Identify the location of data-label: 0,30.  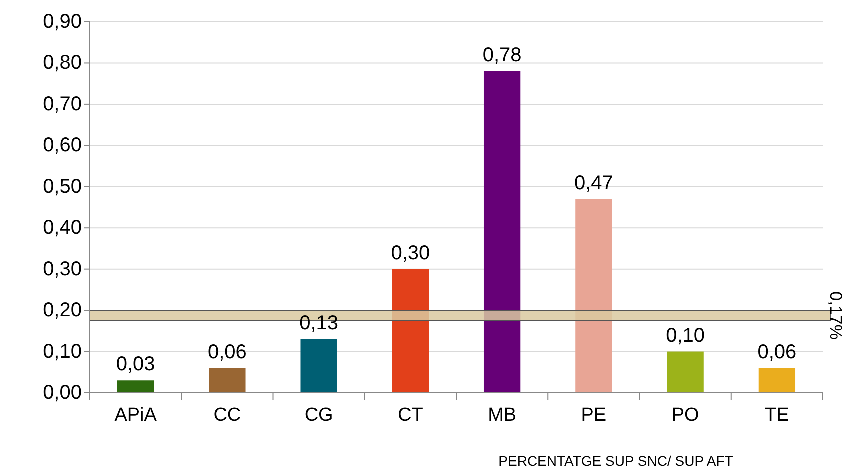
(410, 253).